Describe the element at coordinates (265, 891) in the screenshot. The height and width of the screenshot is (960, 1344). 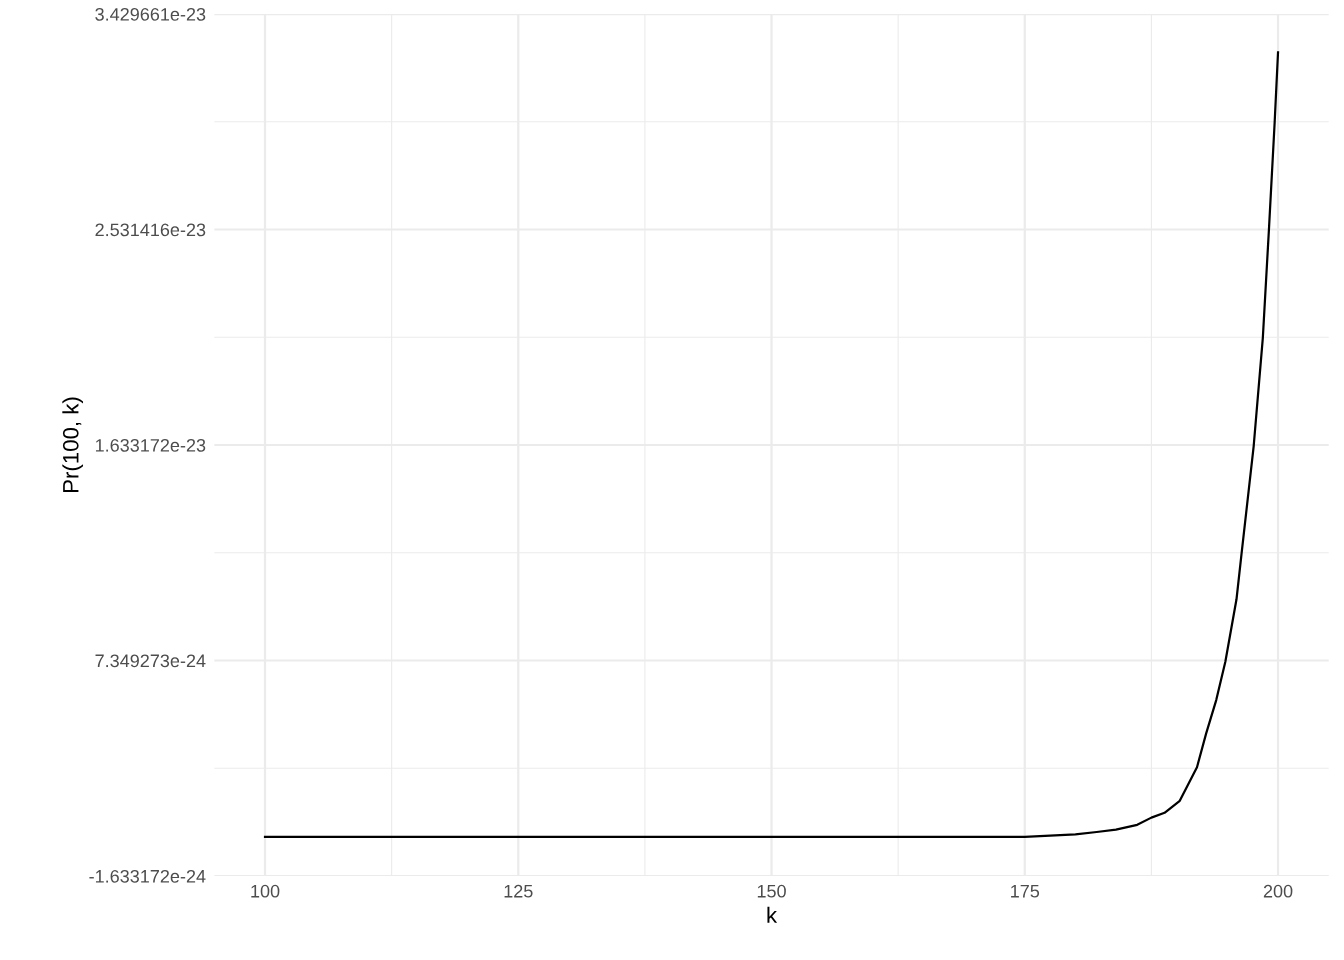
I see `x-tick-label: 100` at that location.